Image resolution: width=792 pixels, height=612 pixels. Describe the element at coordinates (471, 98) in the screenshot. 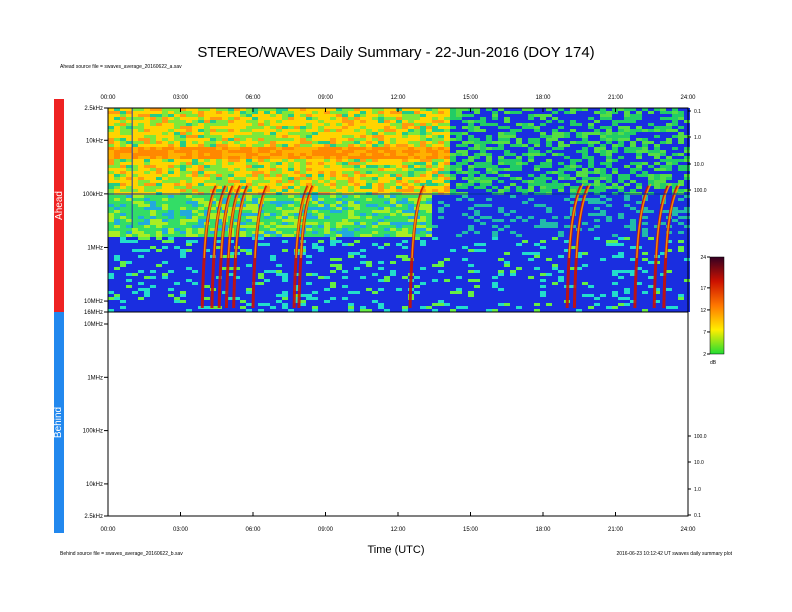

I see `x-tick-label-top: 15:00` at that location.